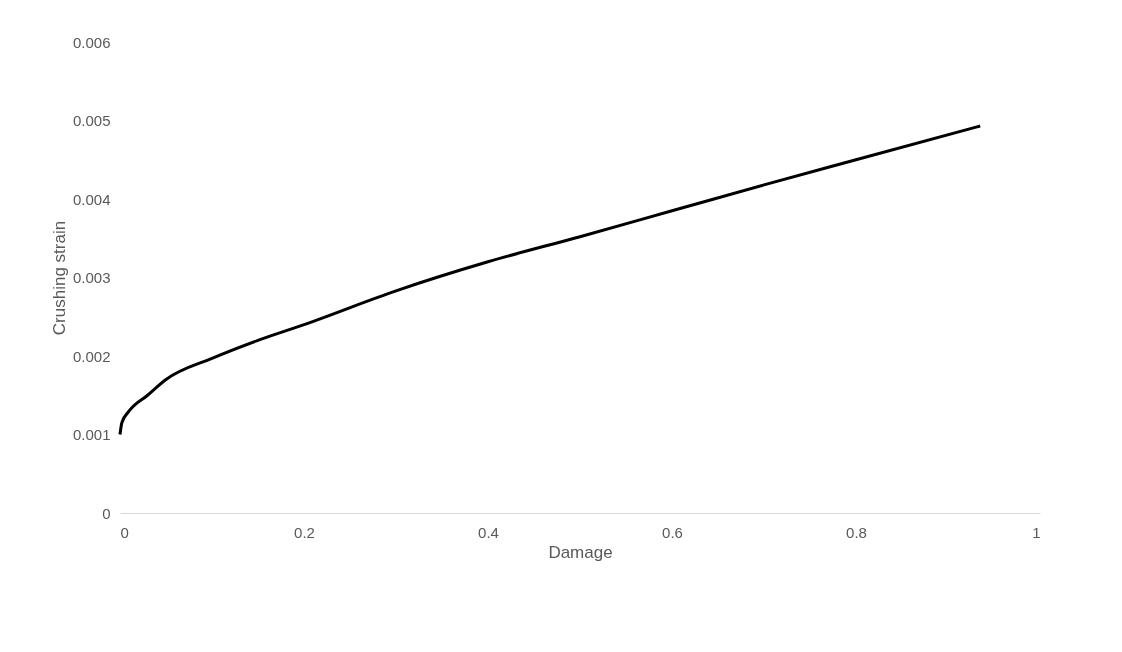  What do you see at coordinates (124, 532) in the screenshot?
I see `x-tick-label: 0` at bounding box center [124, 532].